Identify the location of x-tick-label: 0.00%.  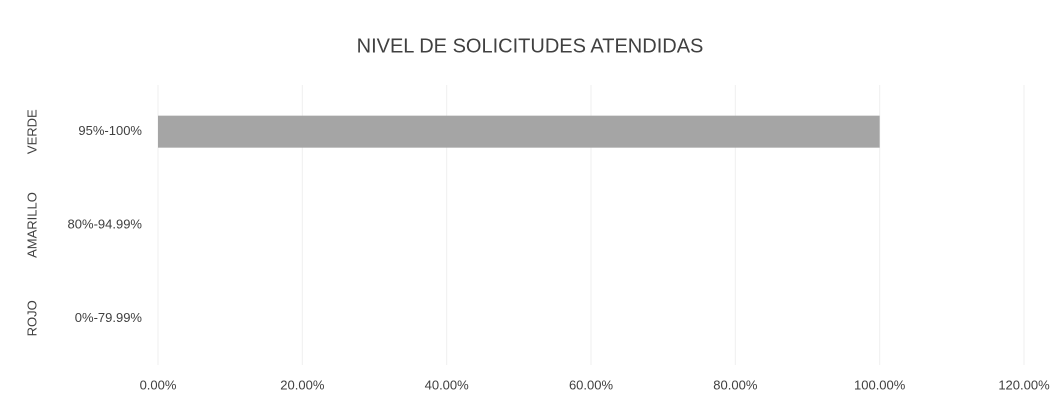
(158, 384).